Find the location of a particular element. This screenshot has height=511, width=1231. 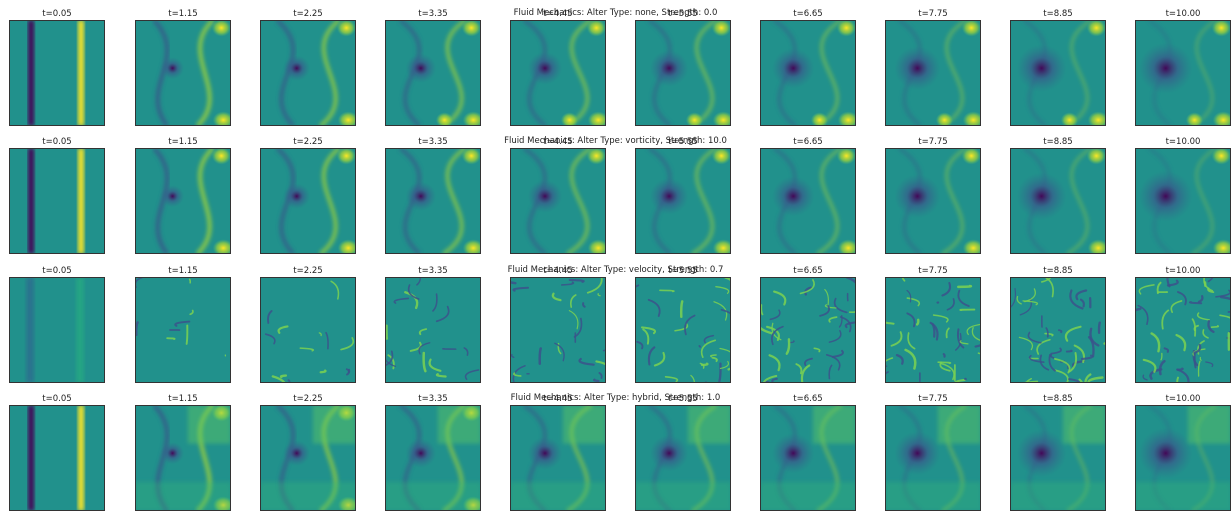

panel-hybrid-t1: t=1.15 is located at coordinates (183, 452).